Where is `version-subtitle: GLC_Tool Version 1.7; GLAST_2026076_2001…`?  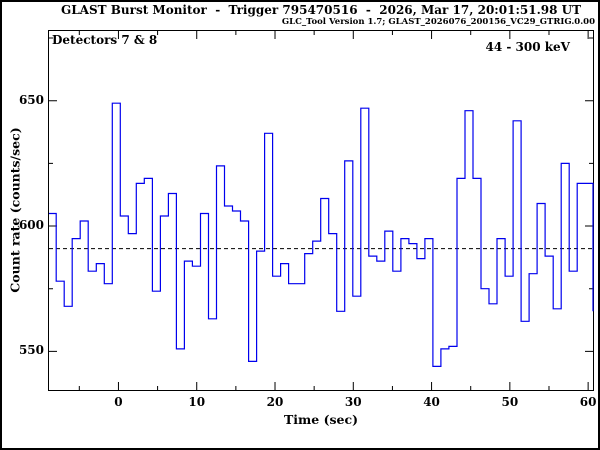 version-subtitle: GLC_Tool Version 1.7; GLAST_2026076_2001… is located at coordinates (438, 22).